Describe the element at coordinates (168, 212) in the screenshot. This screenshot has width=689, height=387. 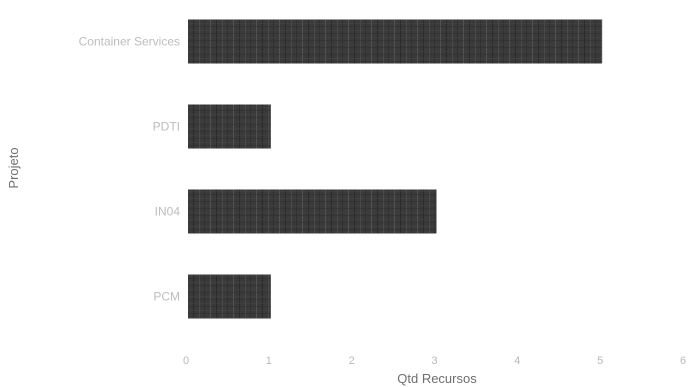
I see `category-label: IN04` at that location.